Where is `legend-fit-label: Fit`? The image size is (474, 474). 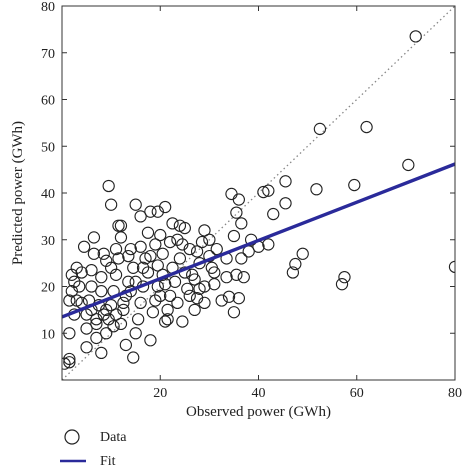 legend-fit-label: Fit is located at coordinates (108, 461).